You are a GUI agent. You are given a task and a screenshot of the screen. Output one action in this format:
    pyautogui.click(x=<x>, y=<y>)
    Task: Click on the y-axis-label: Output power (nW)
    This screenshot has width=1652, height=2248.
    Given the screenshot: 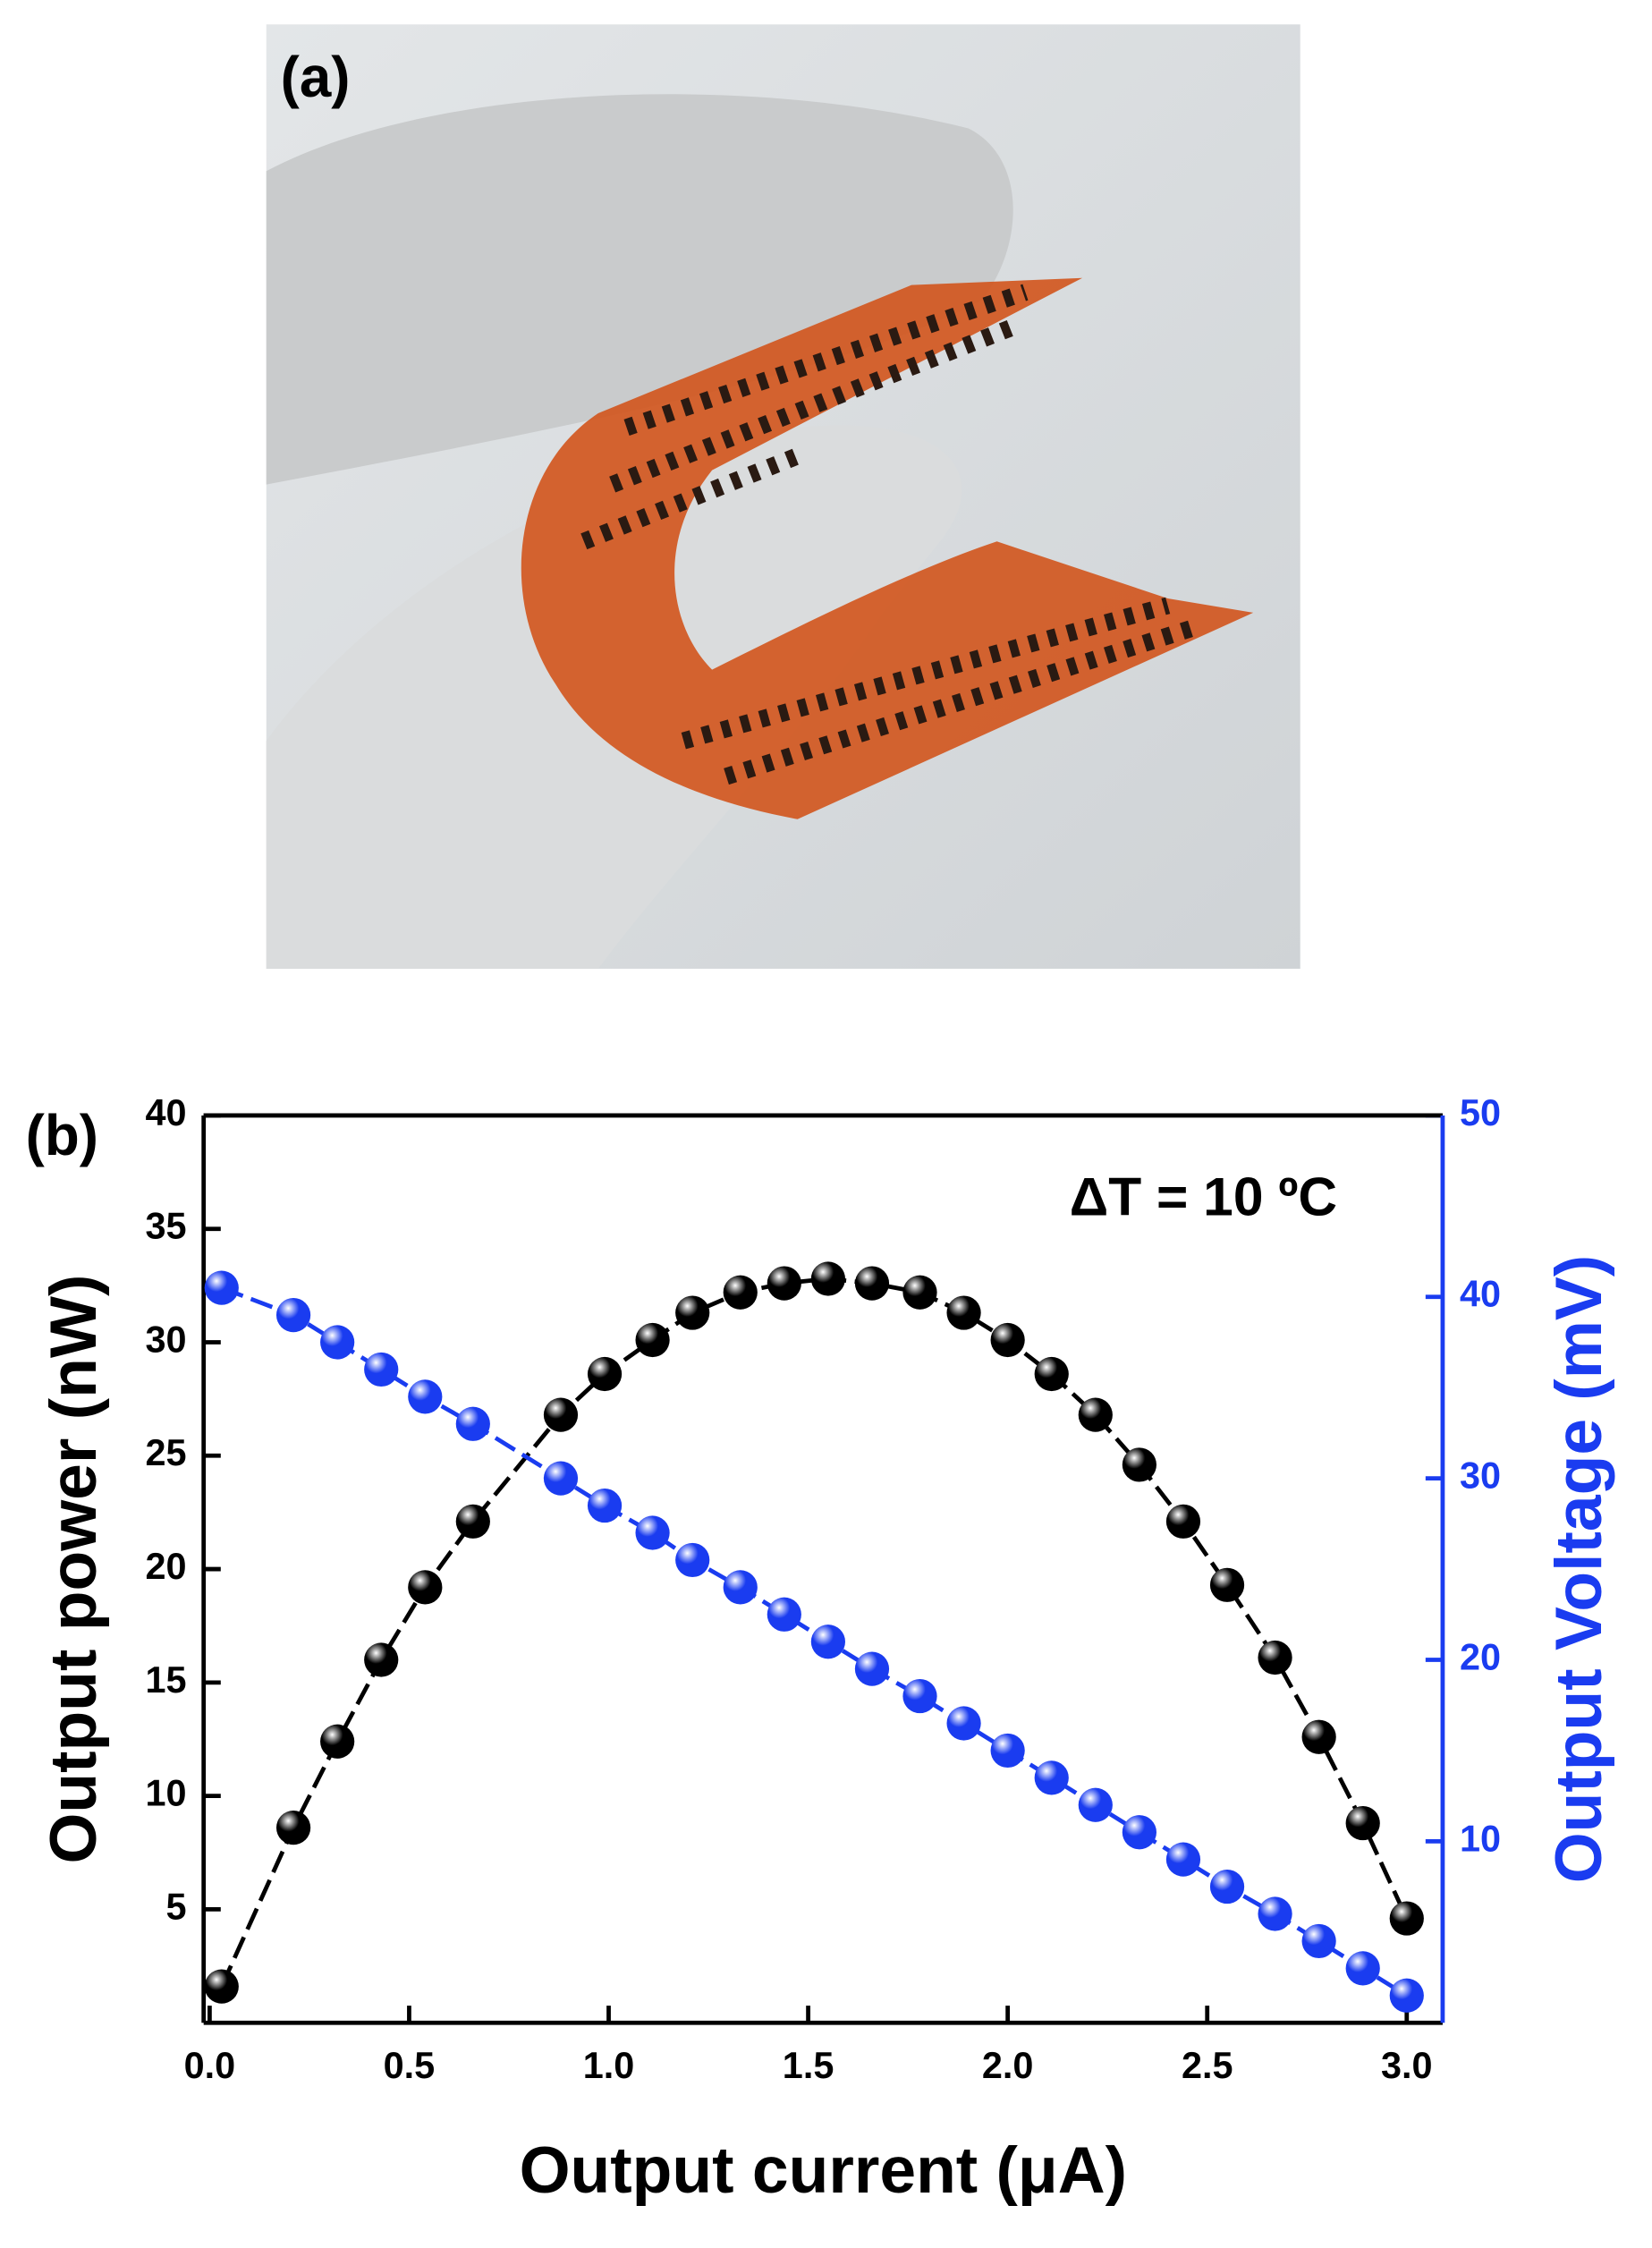 What is the action you would take?
    pyautogui.click(x=74, y=1569)
    